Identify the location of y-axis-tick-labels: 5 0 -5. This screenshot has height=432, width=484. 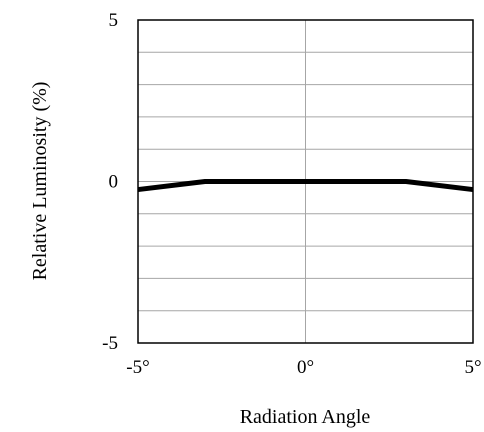
(110, 182).